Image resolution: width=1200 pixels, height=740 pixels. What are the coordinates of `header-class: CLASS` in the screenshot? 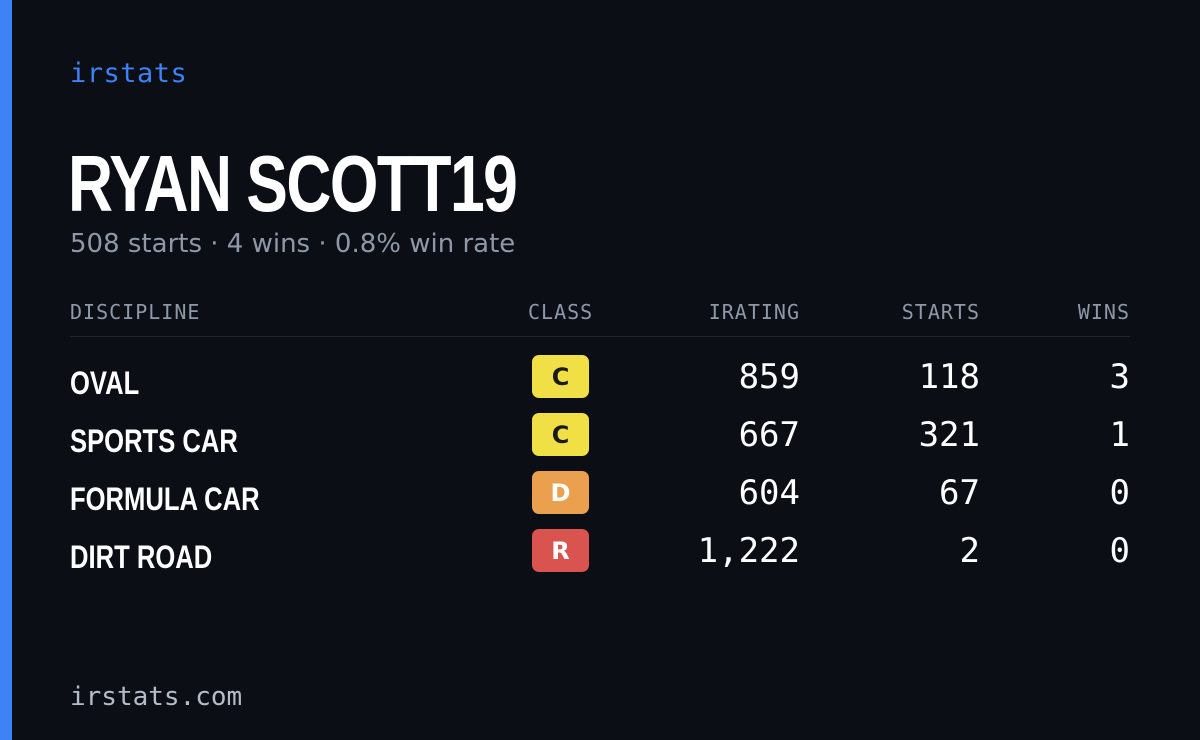 It's located at (561, 312).